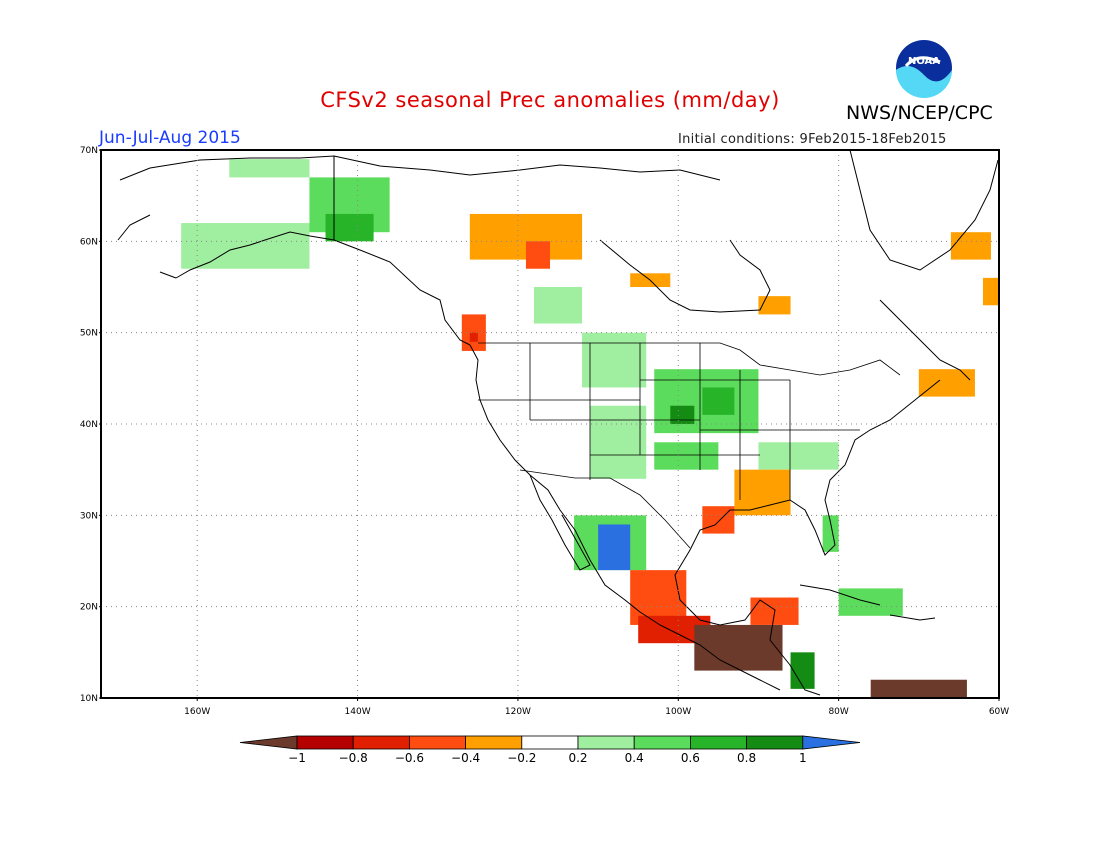 The width and height of the screenshot is (1100, 850). I want to click on political-borders-layer, so click(689, 445).